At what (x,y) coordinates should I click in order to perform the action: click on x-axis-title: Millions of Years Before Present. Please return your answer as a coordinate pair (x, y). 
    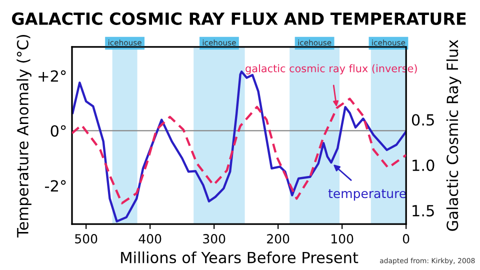
    Looking at the image, I should click on (239, 257).